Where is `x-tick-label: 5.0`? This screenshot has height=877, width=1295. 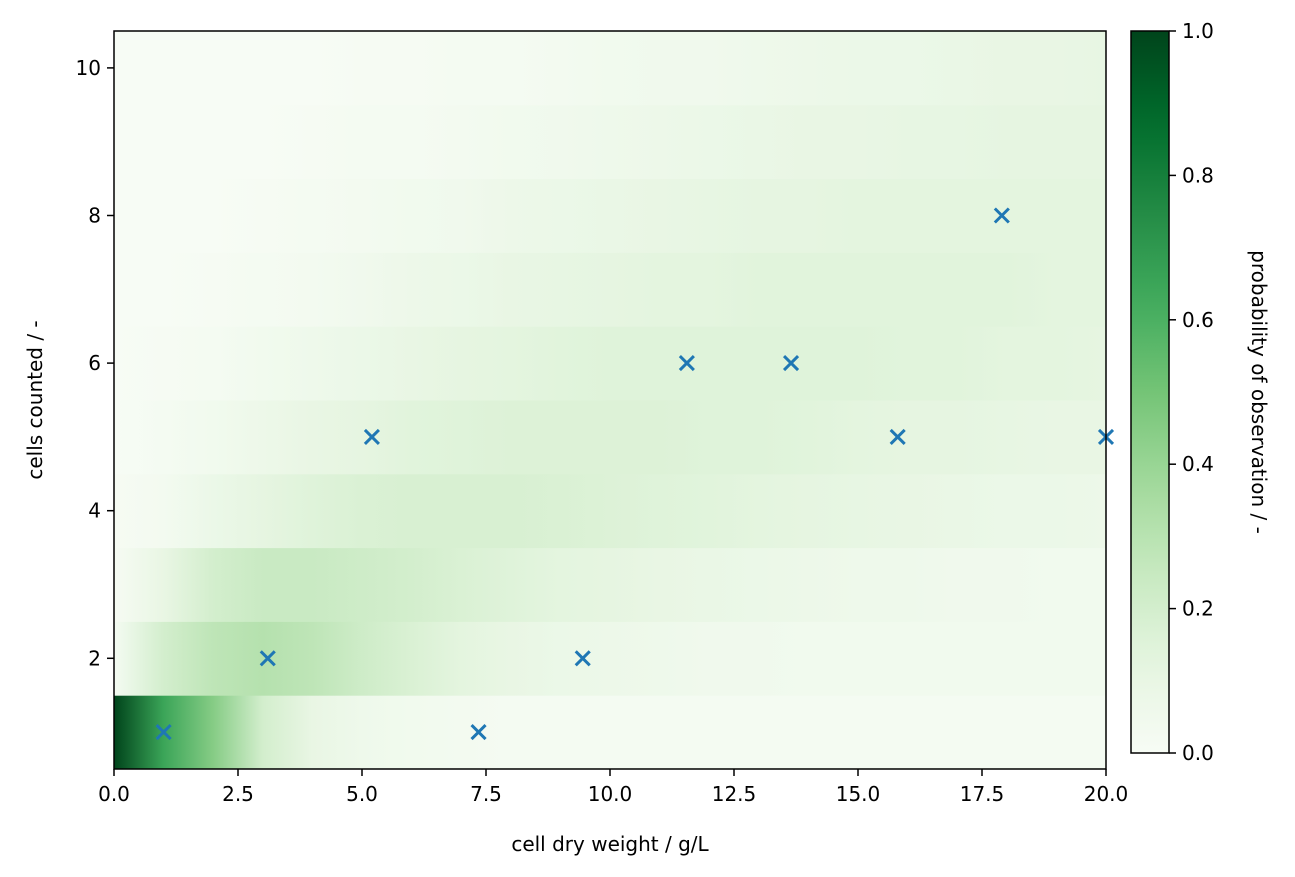 x-tick-label: 5.0 is located at coordinates (362, 794).